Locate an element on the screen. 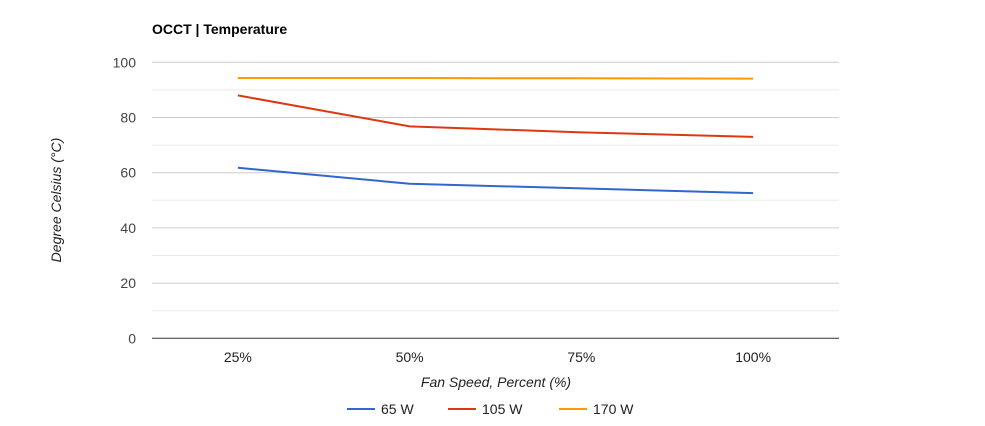  legend-item: 170 W is located at coordinates (596, 409).